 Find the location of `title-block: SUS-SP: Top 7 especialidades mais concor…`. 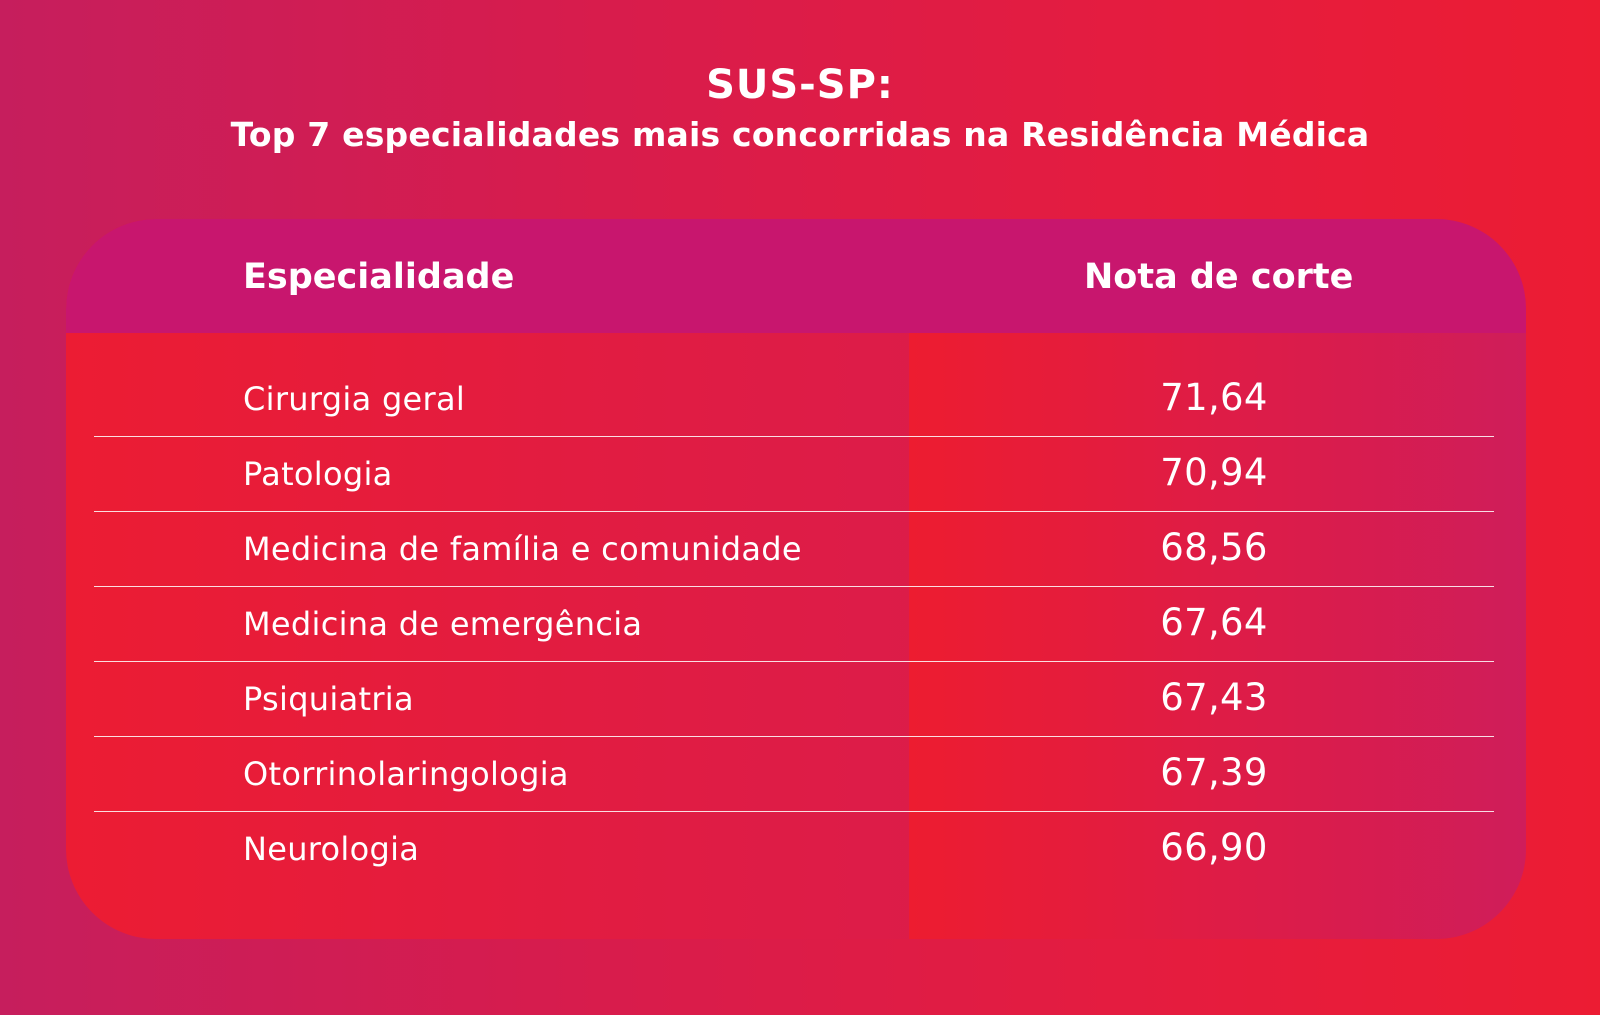

title-block: SUS-SP: Top 7 especialidades mais concor… is located at coordinates (800, 108).